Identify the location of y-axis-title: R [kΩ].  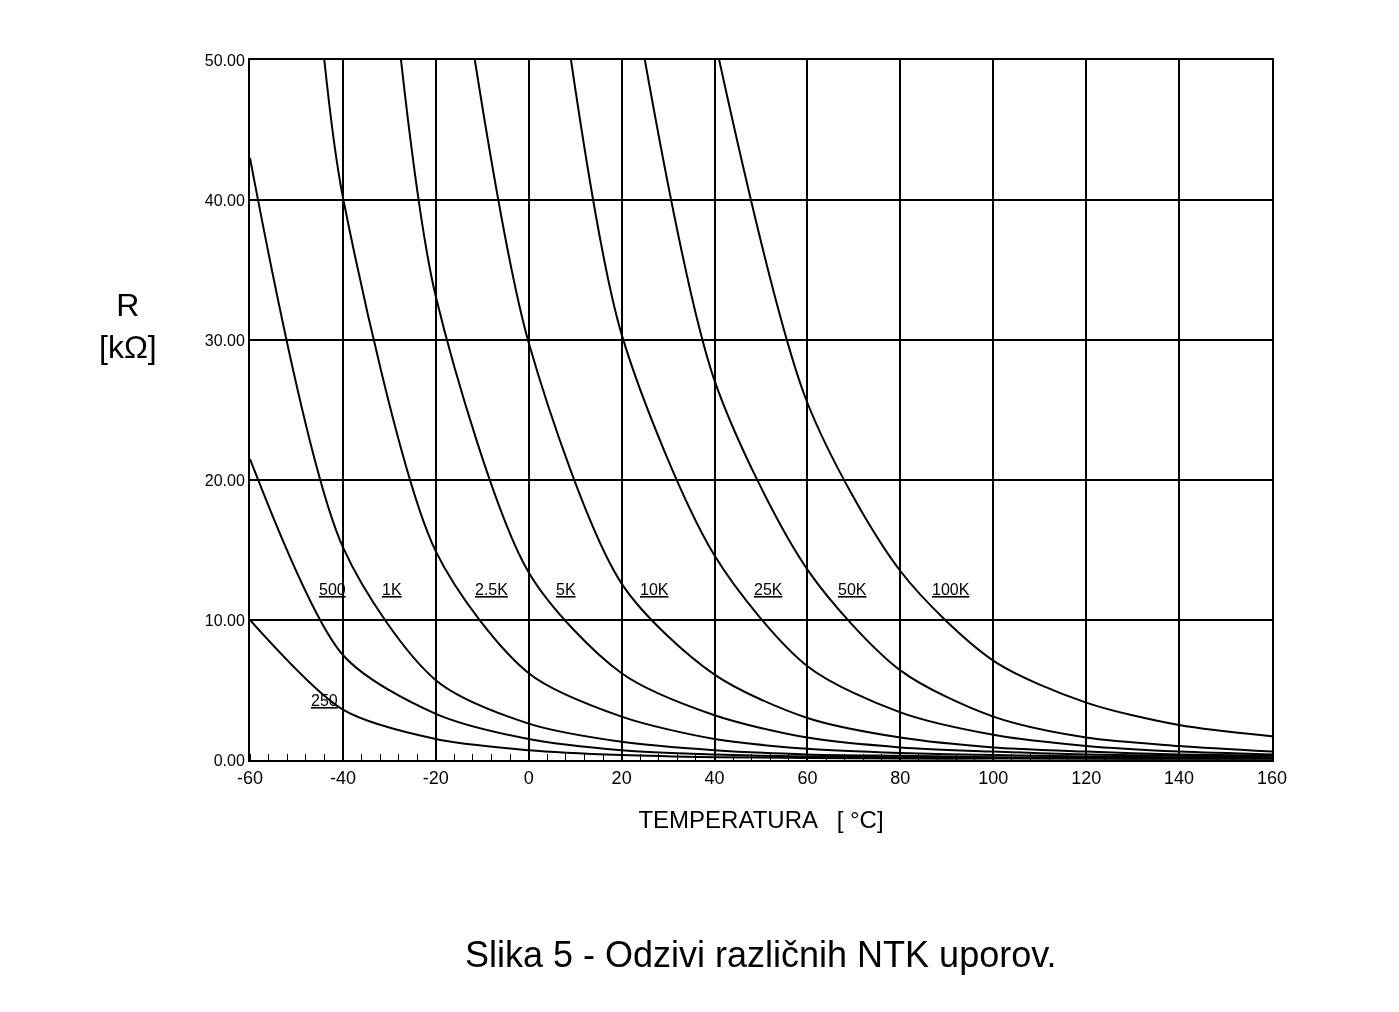
(128, 326).